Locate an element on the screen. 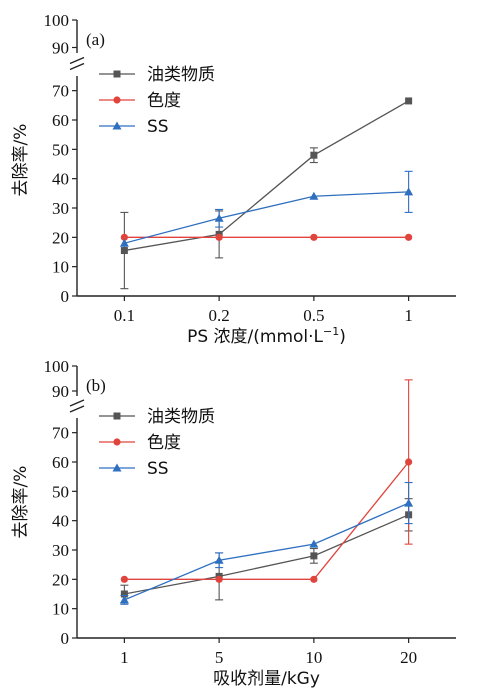 Image resolution: width=477 pixels, height=696 pixels. x-axis-title: PS 浓度/(mmol·L−1) is located at coordinates (266, 336).